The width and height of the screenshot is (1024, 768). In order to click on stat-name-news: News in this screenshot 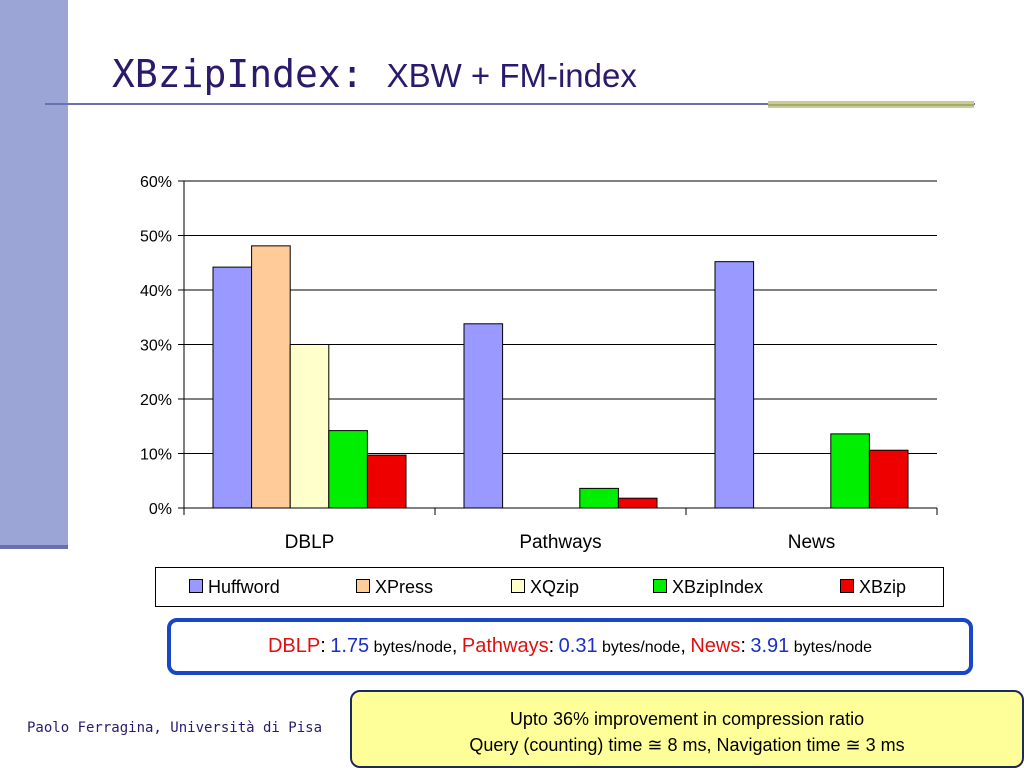, I will do `click(715, 646)`.